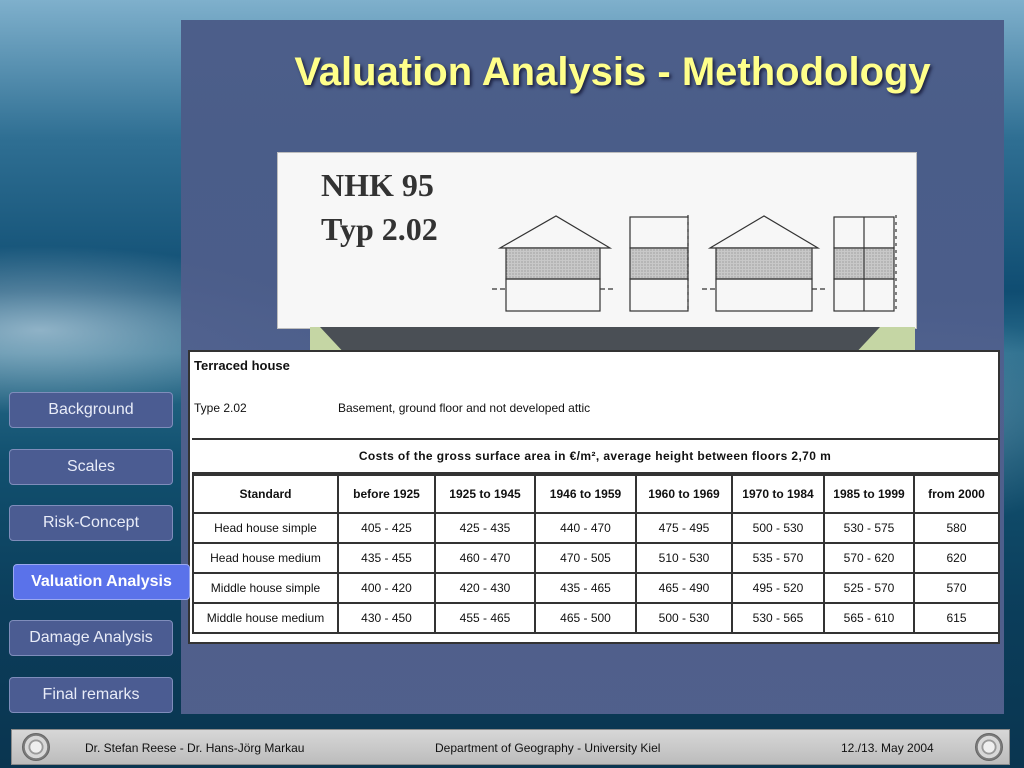 The height and width of the screenshot is (768, 1024). I want to click on column-header: before 1925, so click(386, 494).